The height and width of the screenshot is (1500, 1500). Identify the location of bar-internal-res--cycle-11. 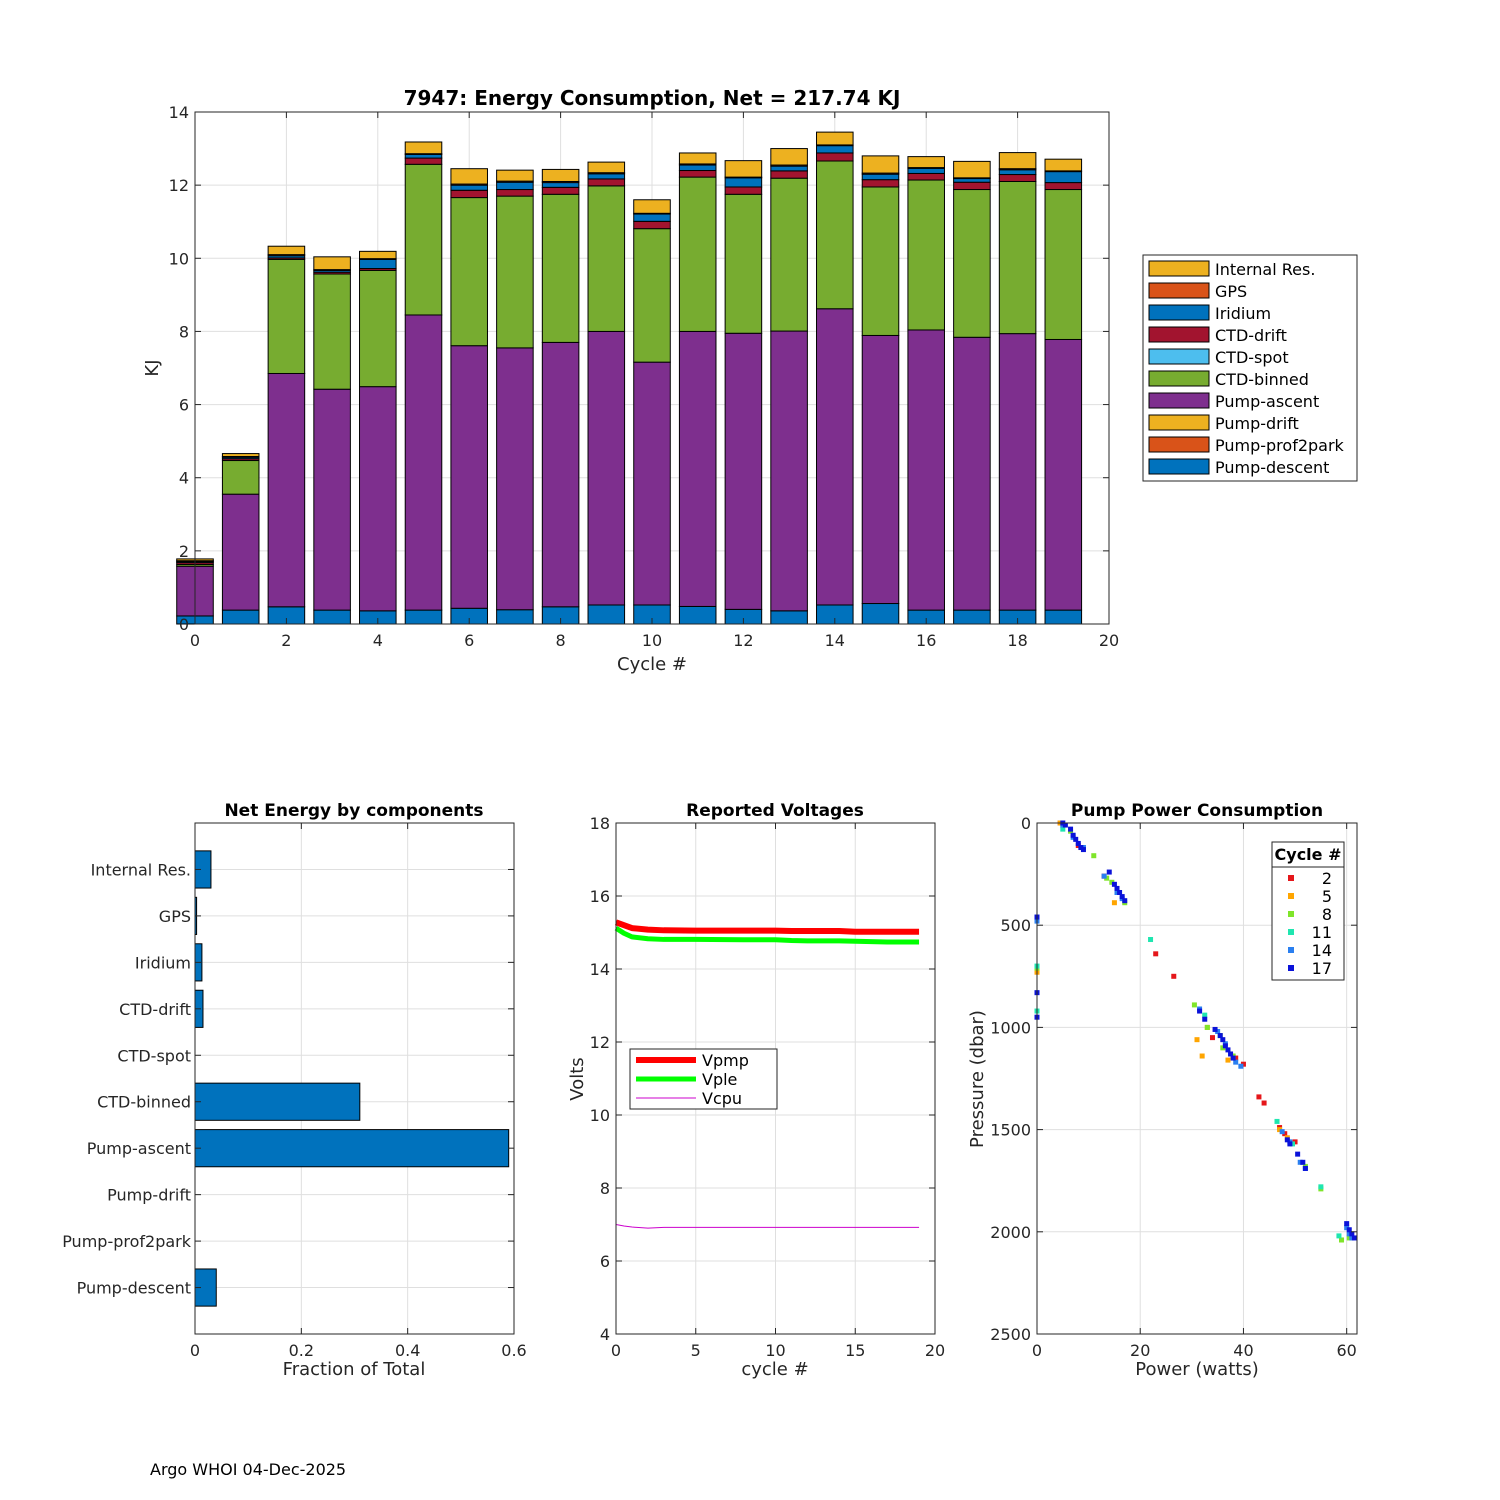
(697, 158).